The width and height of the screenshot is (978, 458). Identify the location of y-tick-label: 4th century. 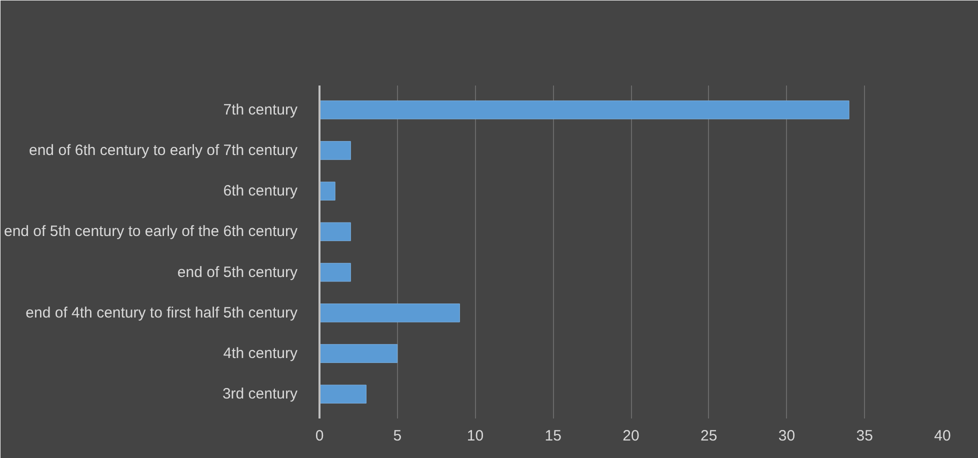
(260, 353).